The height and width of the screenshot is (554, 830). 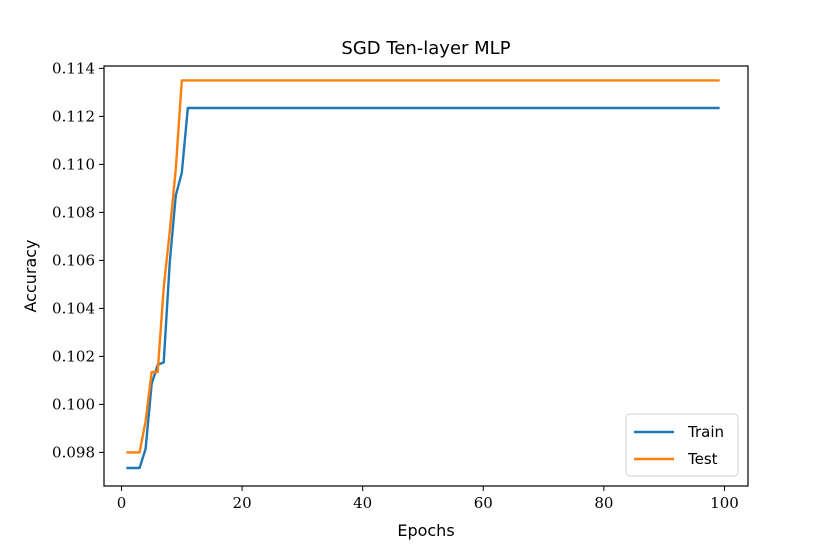 What do you see at coordinates (702, 459) in the screenshot?
I see `legend-label-test: Test` at bounding box center [702, 459].